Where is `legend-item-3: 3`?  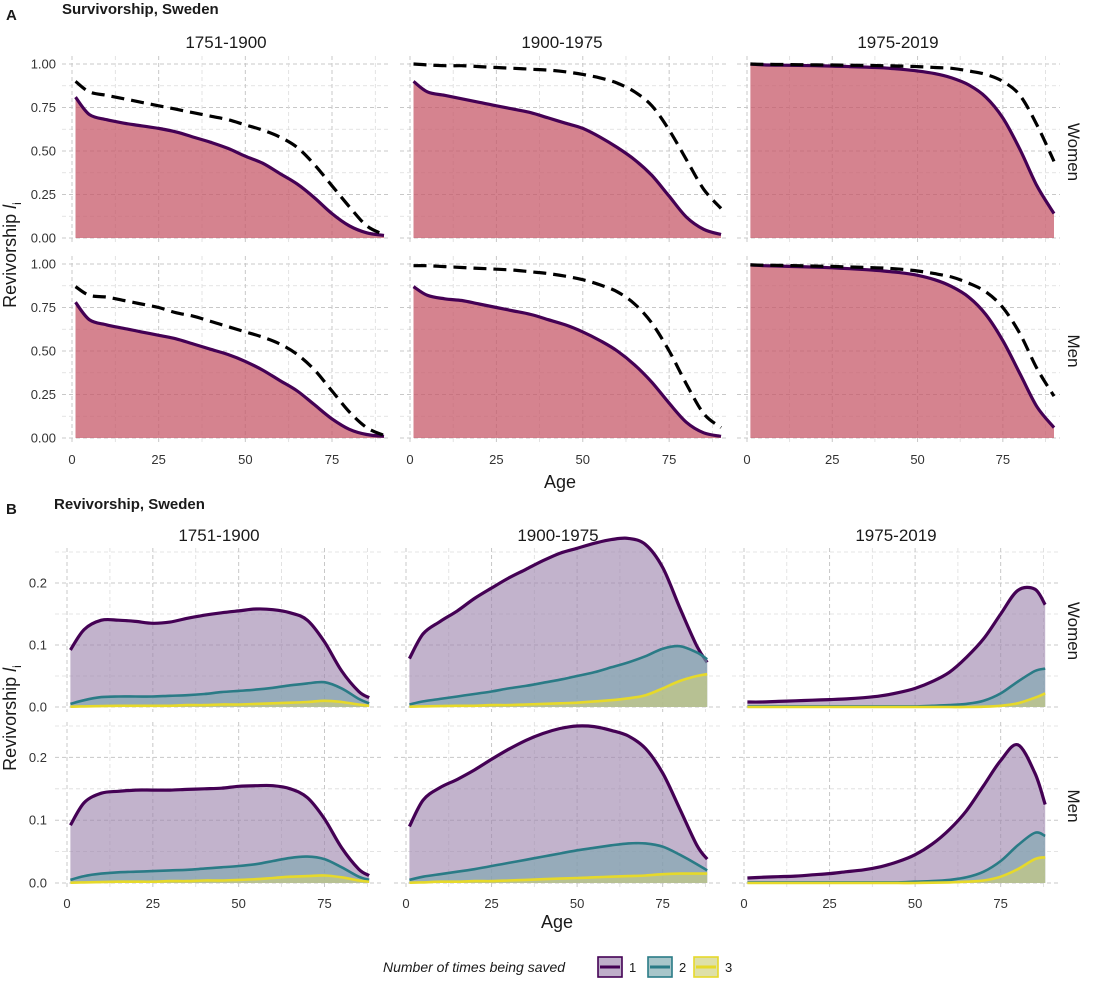 legend-item-3: 3 is located at coordinates (712, 967).